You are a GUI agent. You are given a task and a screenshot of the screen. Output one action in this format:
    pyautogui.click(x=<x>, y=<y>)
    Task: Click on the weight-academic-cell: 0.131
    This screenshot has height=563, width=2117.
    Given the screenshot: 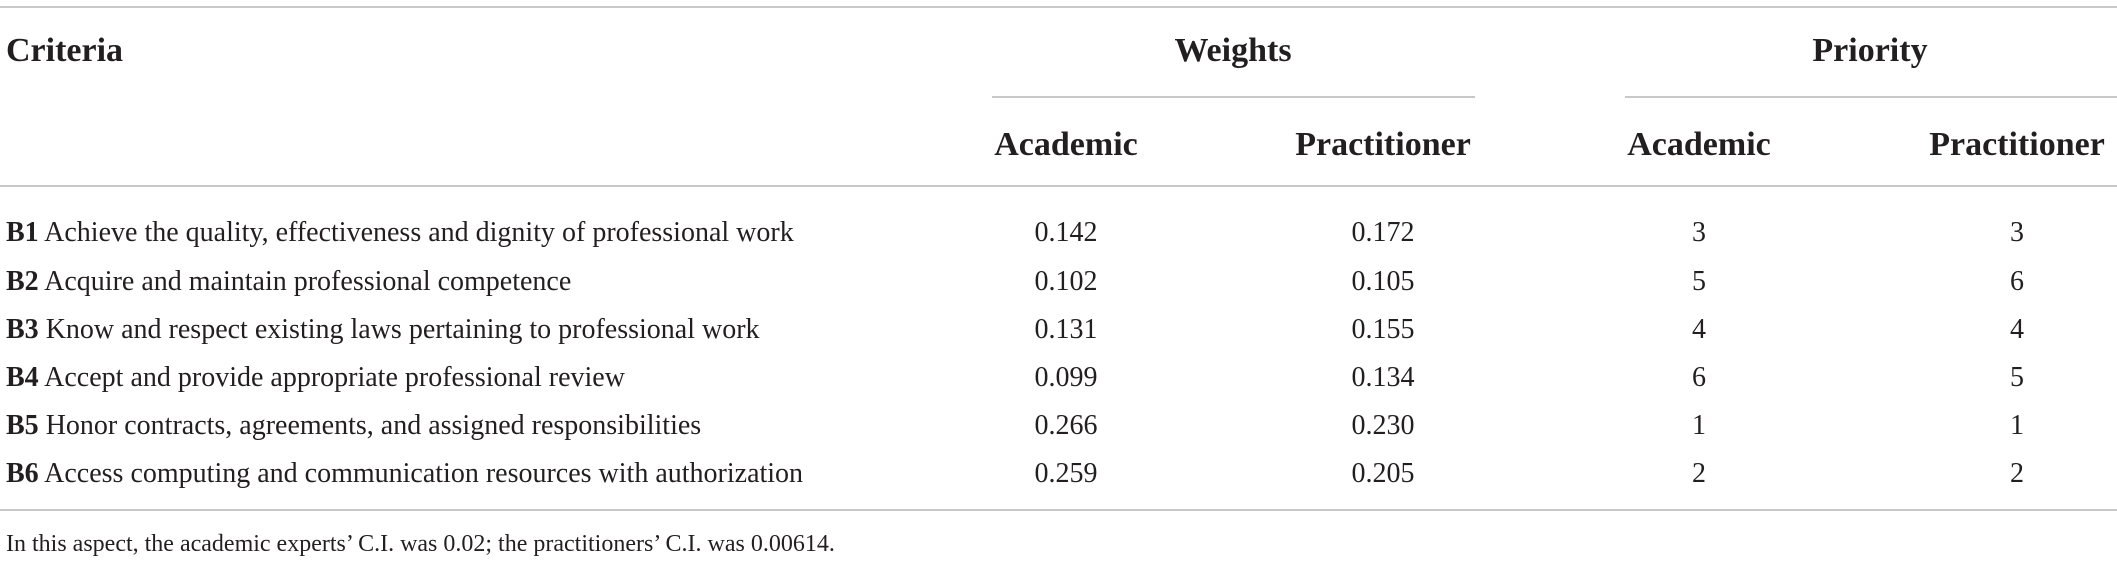 What is the action you would take?
    pyautogui.click(x=1066, y=329)
    